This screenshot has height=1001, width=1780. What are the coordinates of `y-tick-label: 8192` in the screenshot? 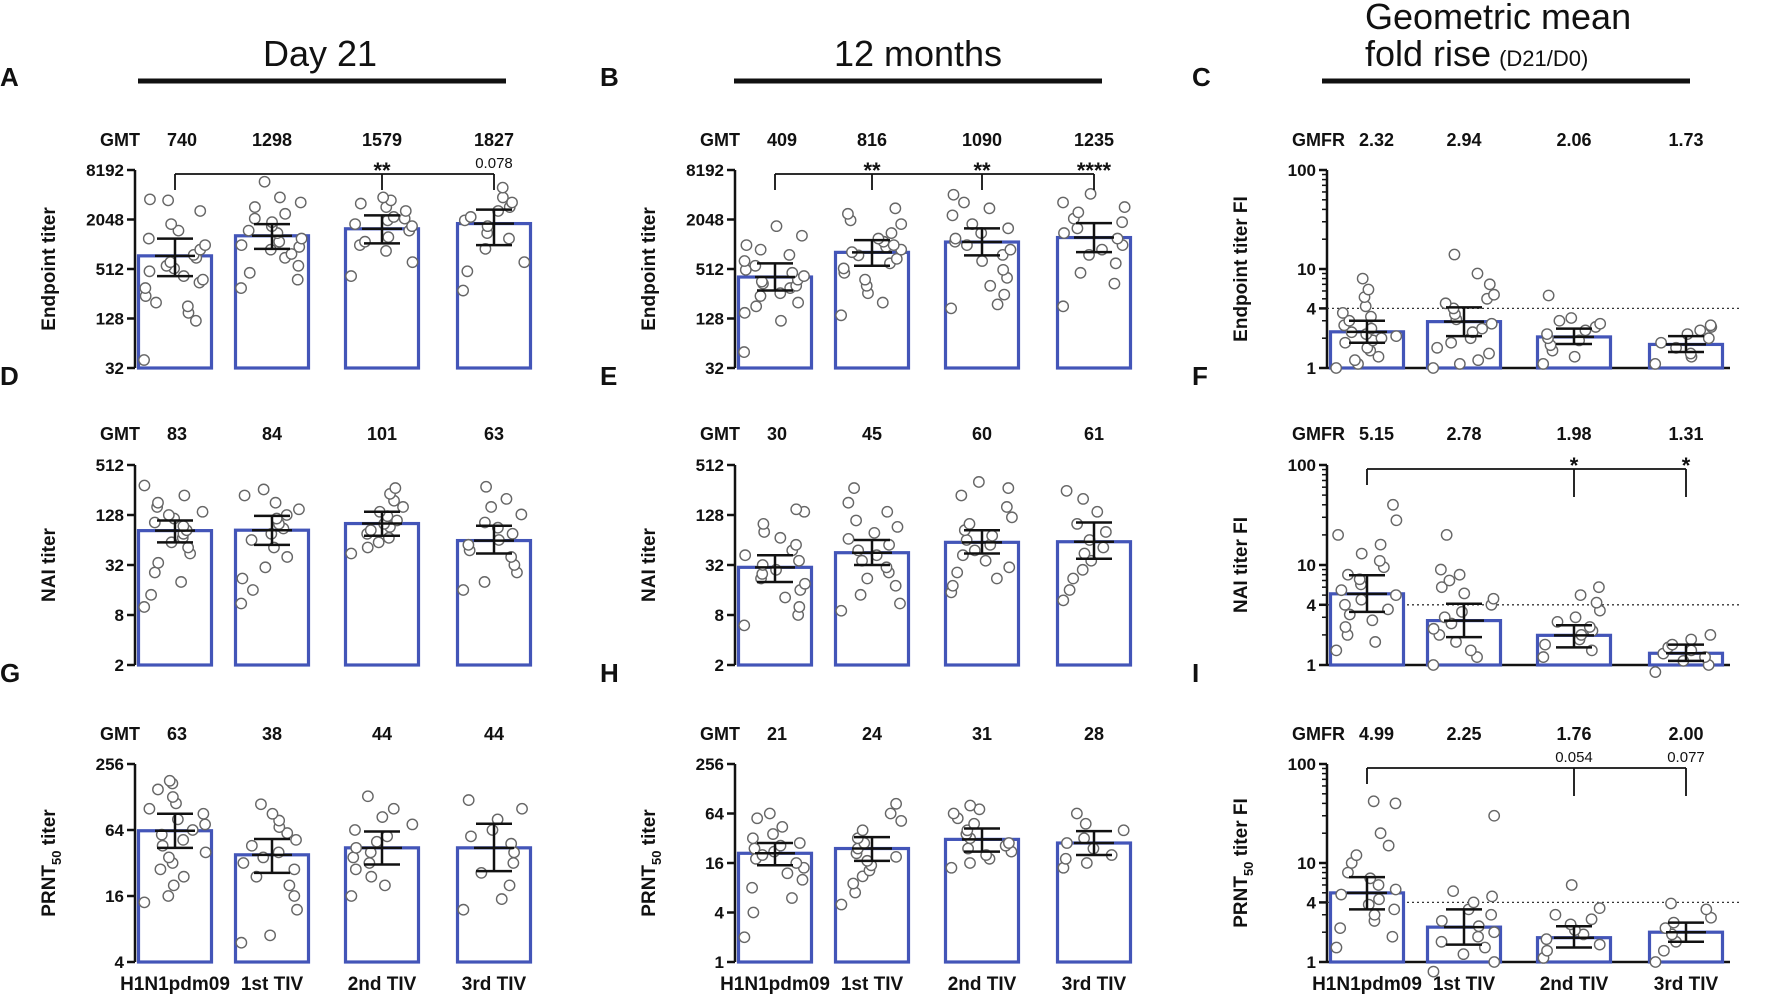 It's located at (105, 170).